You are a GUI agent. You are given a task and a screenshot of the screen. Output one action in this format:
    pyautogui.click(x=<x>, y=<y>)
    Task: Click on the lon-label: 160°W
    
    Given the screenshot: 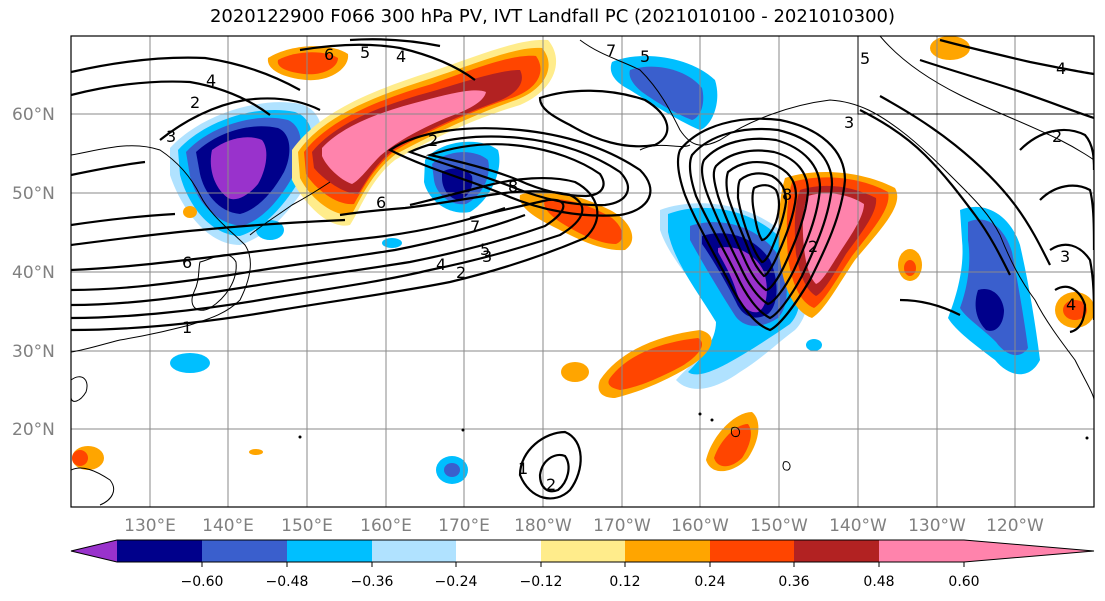 What is the action you would take?
    pyautogui.click(x=700, y=526)
    